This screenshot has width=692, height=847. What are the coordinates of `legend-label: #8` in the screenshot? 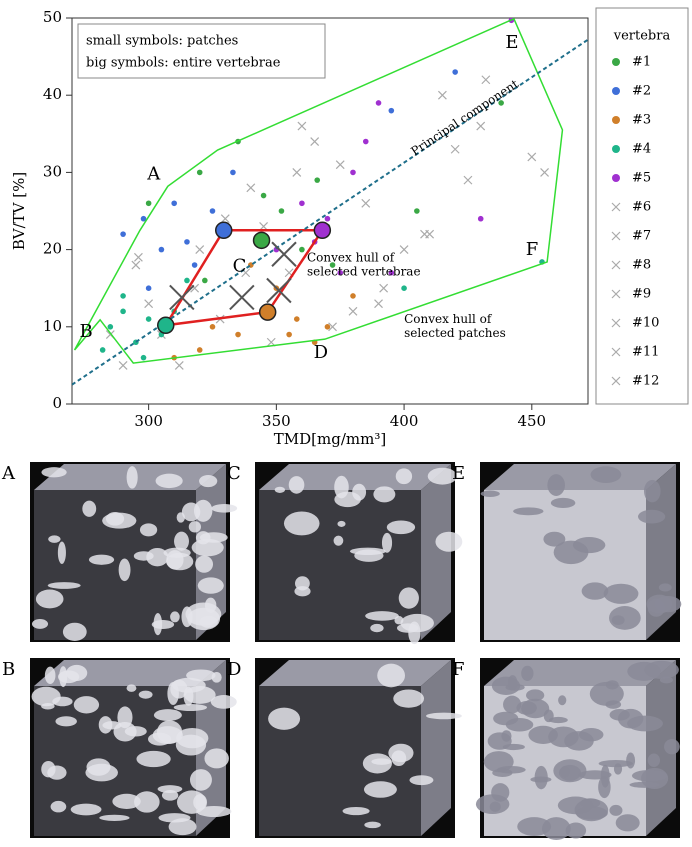 It's located at (641, 265).